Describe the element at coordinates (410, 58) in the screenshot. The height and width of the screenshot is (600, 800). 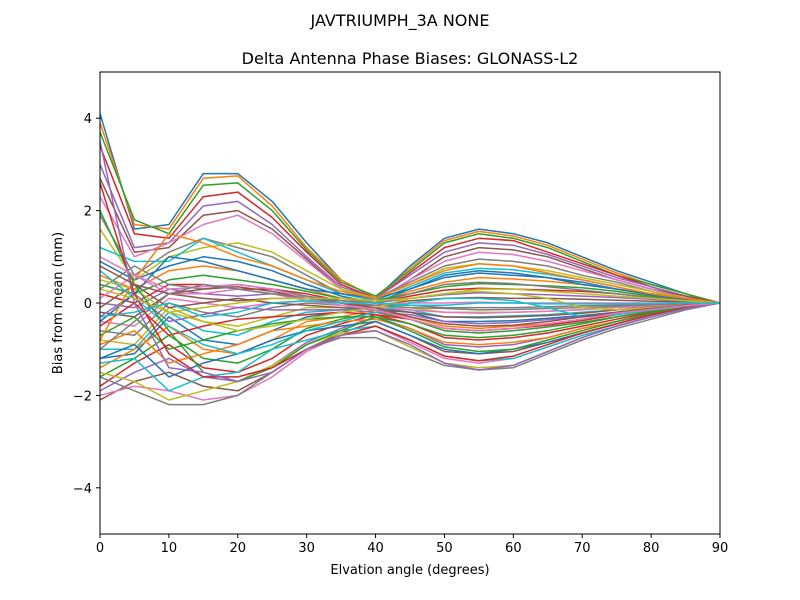
I see `chart-title: Delta Antenna Phase Biases: GLONASS-L2` at that location.